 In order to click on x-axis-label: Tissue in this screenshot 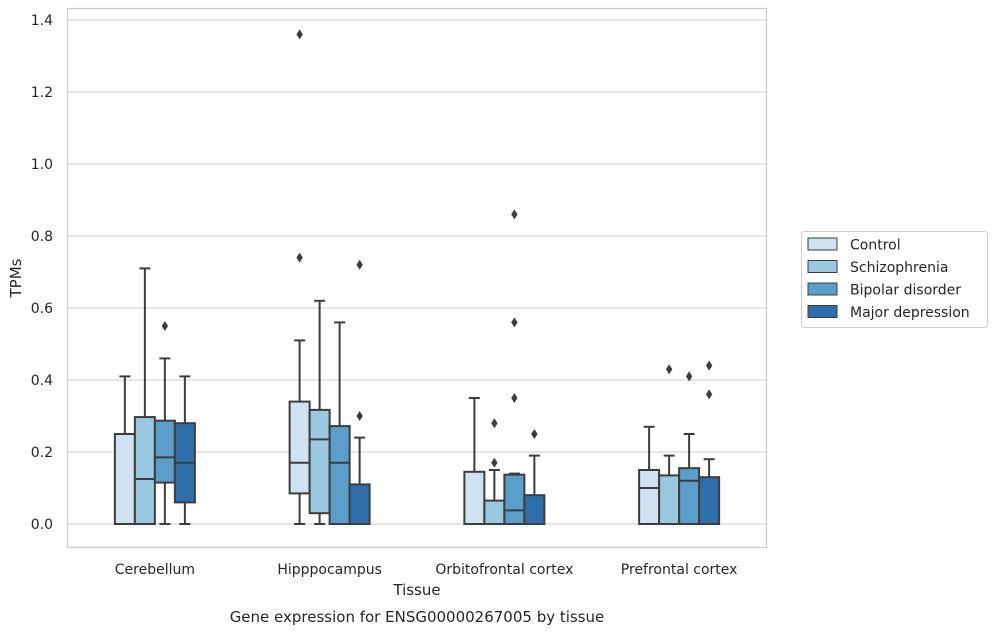, I will do `click(416, 590)`.